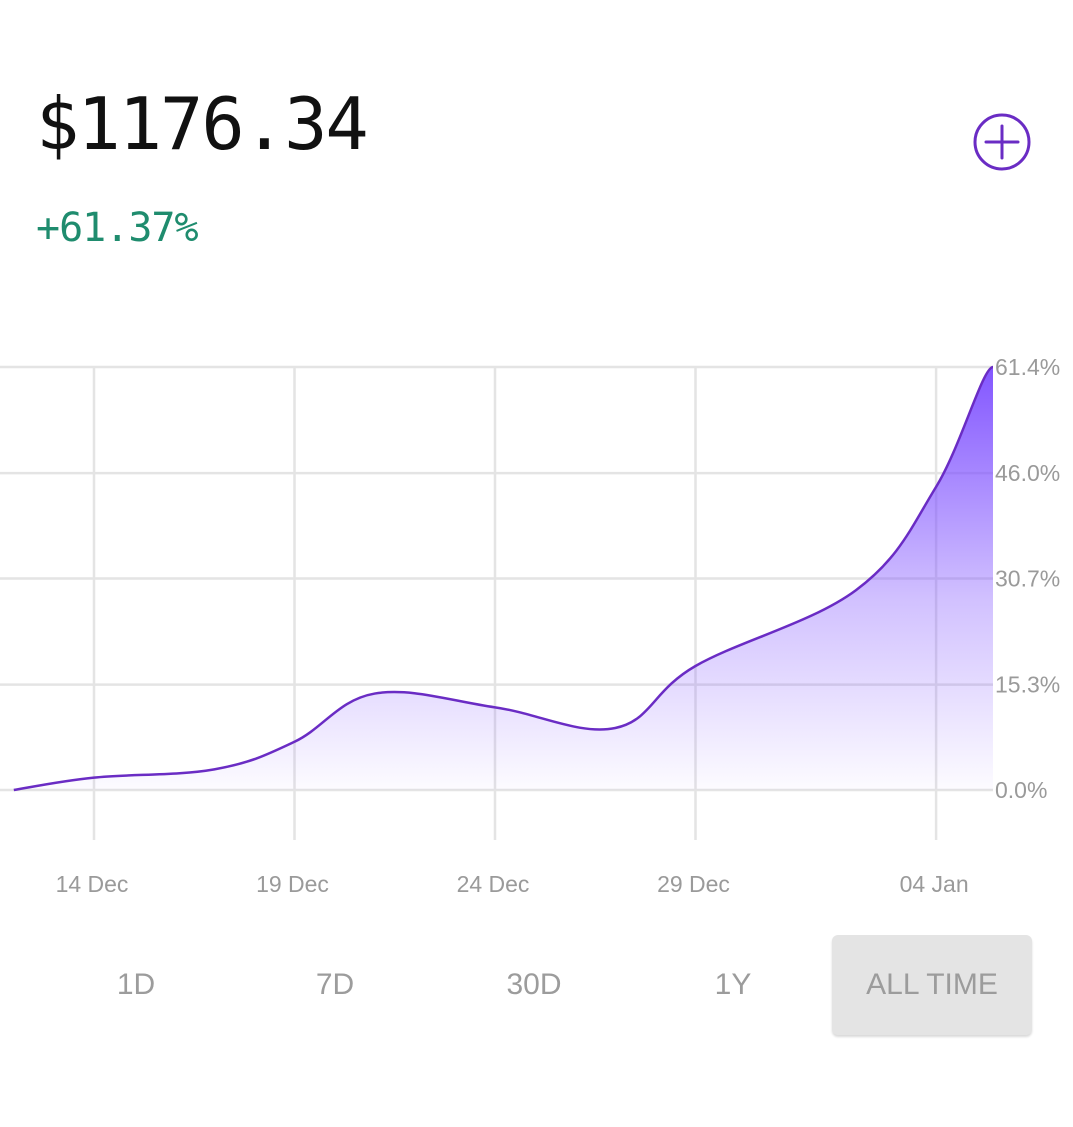 The image size is (1073, 1127). Describe the element at coordinates (202, 124) in the screenshot. I see `portfolio-balance: $1176.34` at that location.